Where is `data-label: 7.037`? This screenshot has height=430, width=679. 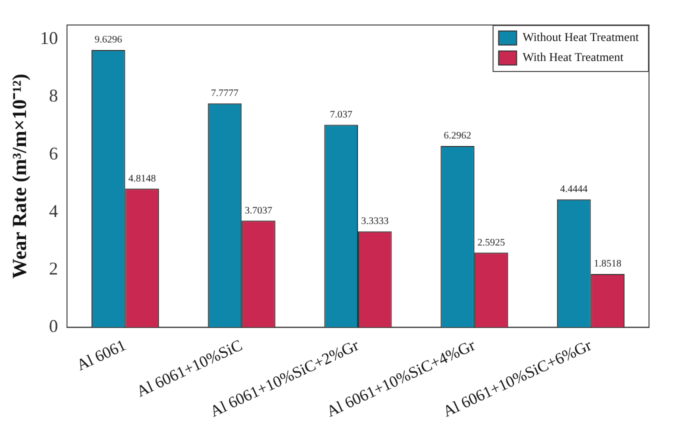
data-label: 7.037 is located at coordinates (341, 114).